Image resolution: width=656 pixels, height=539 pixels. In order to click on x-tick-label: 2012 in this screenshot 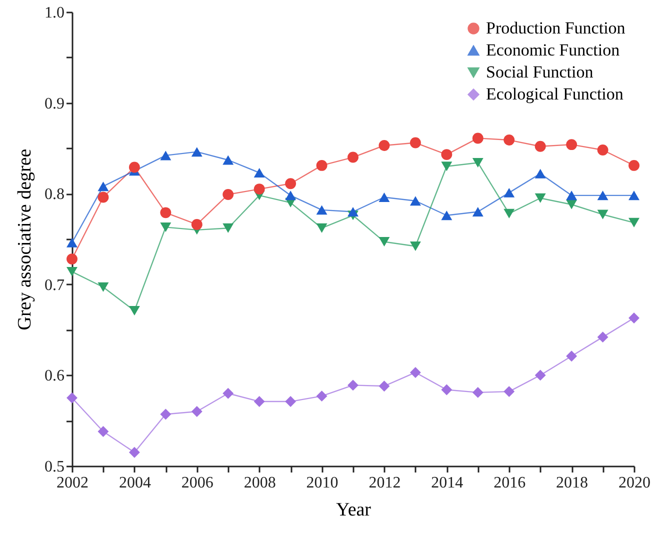, I will do `click(384, 483)`.